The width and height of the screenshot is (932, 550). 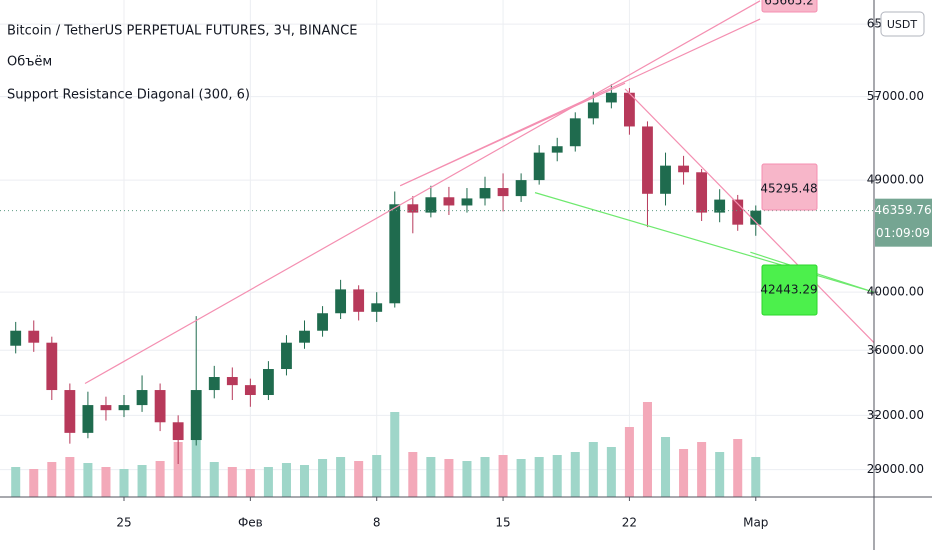 What do you see at coordinates (902, 210) in the screenshot?
I see `price-tag-label: 46359.76` at bounding box center [902, 210].